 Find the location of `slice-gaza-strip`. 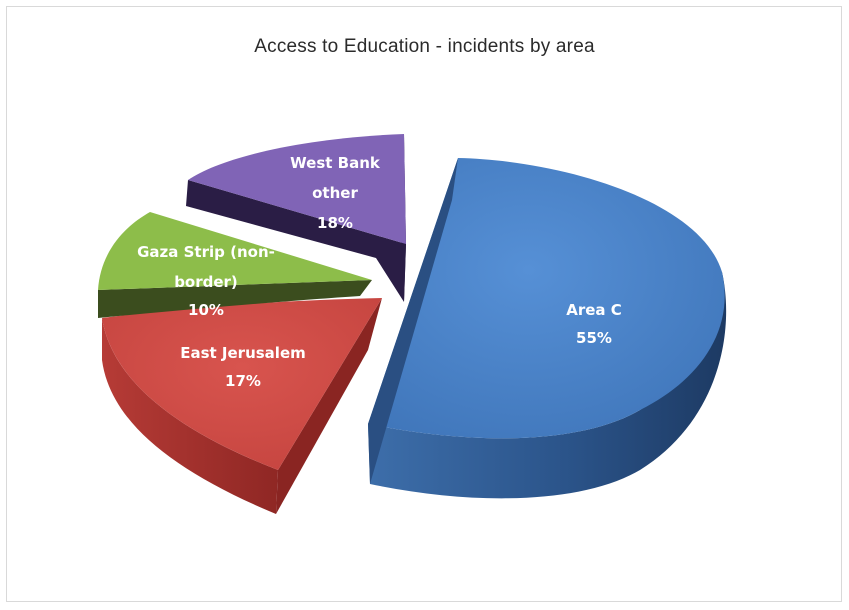

slice-gaza-strip is located at coordinates (235, 265).